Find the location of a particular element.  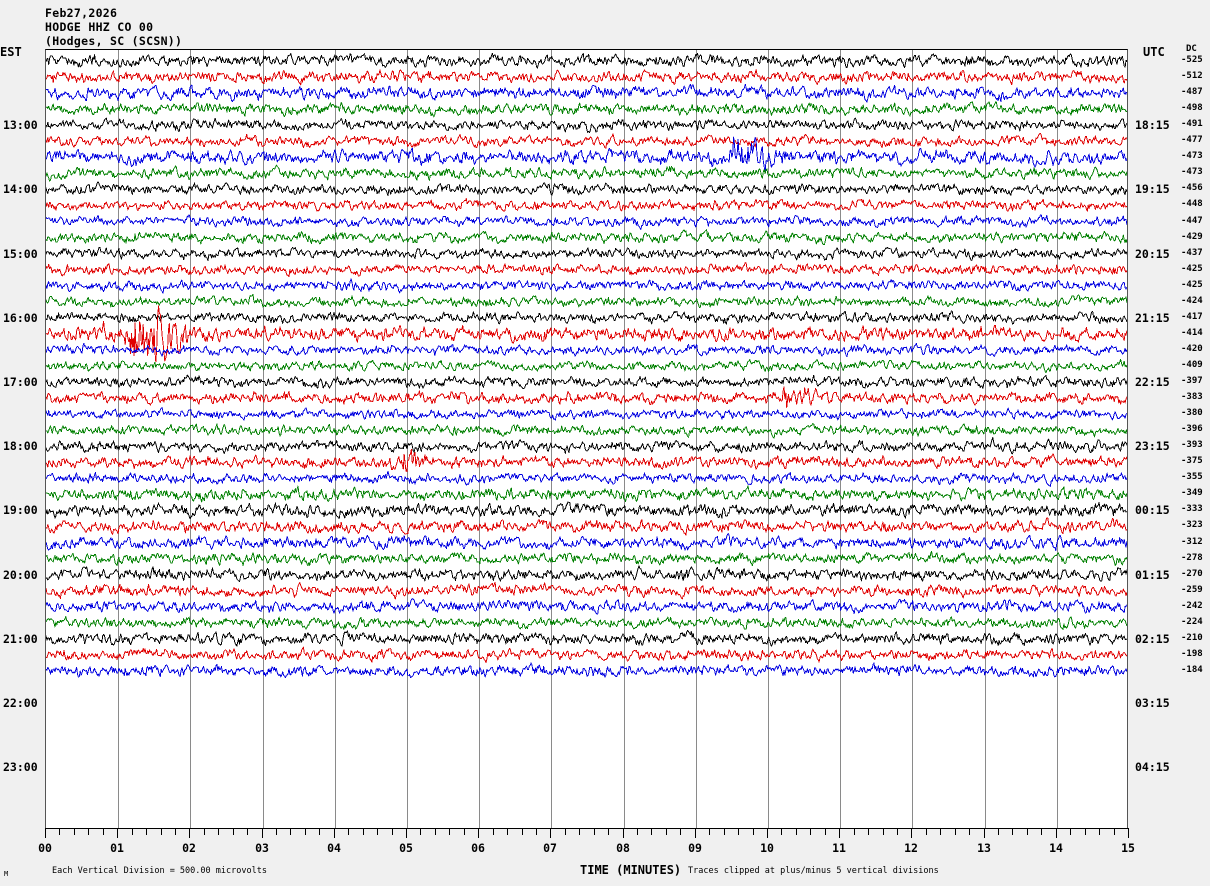

dc-value-3: -498 is located at coordinates (1192, 108).